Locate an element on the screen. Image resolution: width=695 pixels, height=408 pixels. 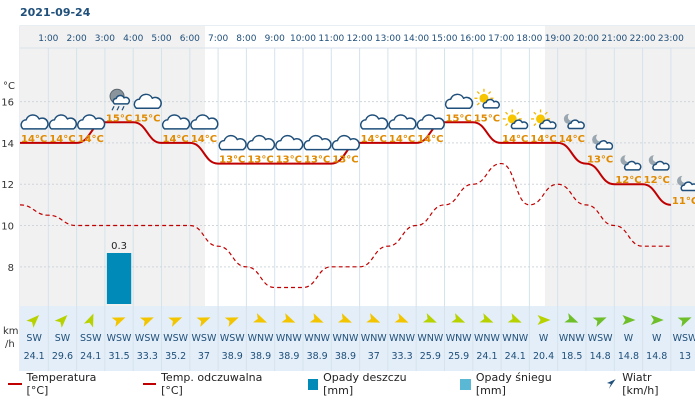
y-tick-label: 10 is located at coordinates (7, 227).